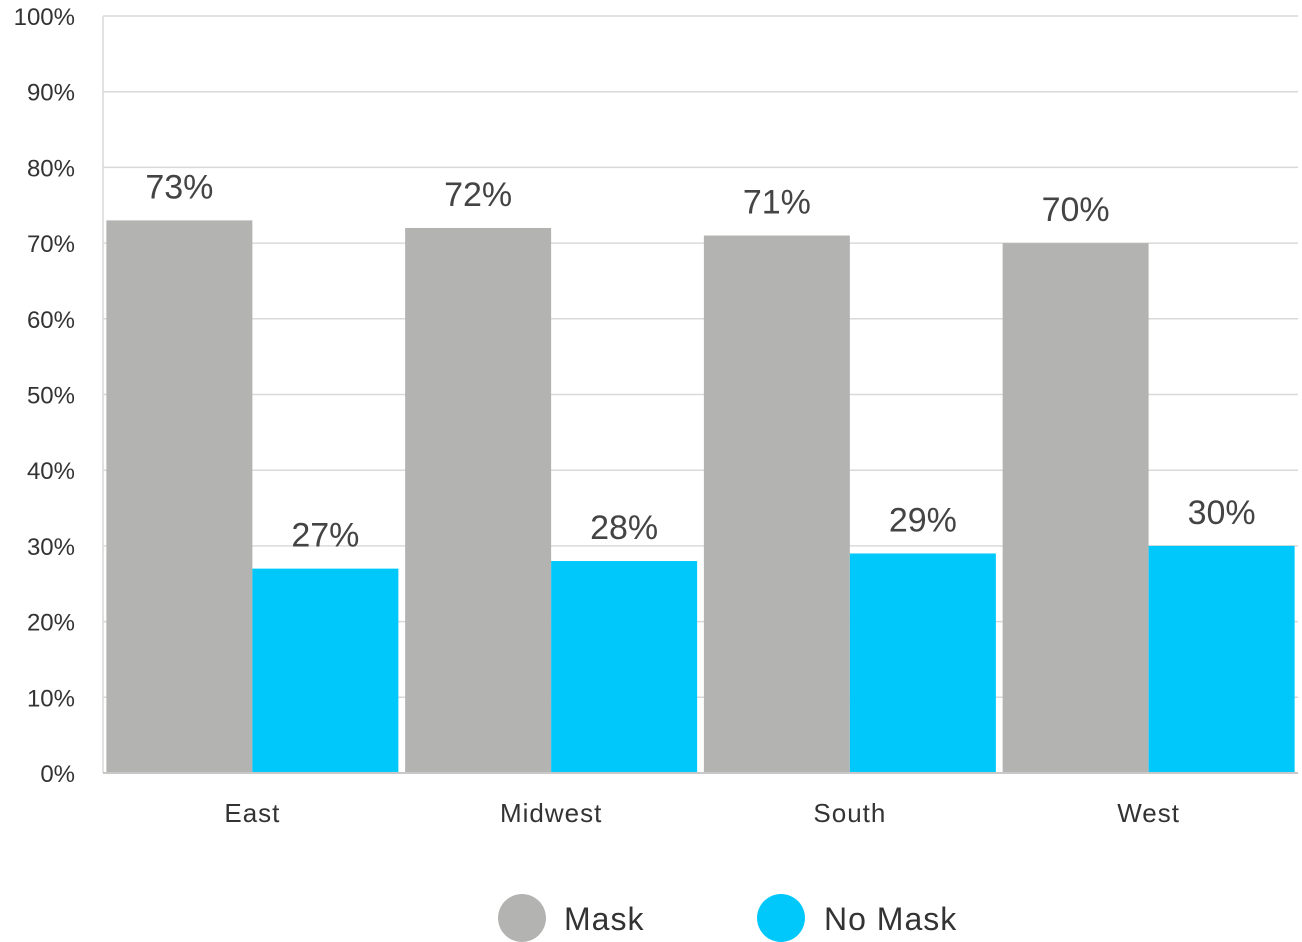 The image size is (1302, 942). Describe the element at coordinates (1222, 513) in the screenshot. I see `data-label: 30%` at that location.